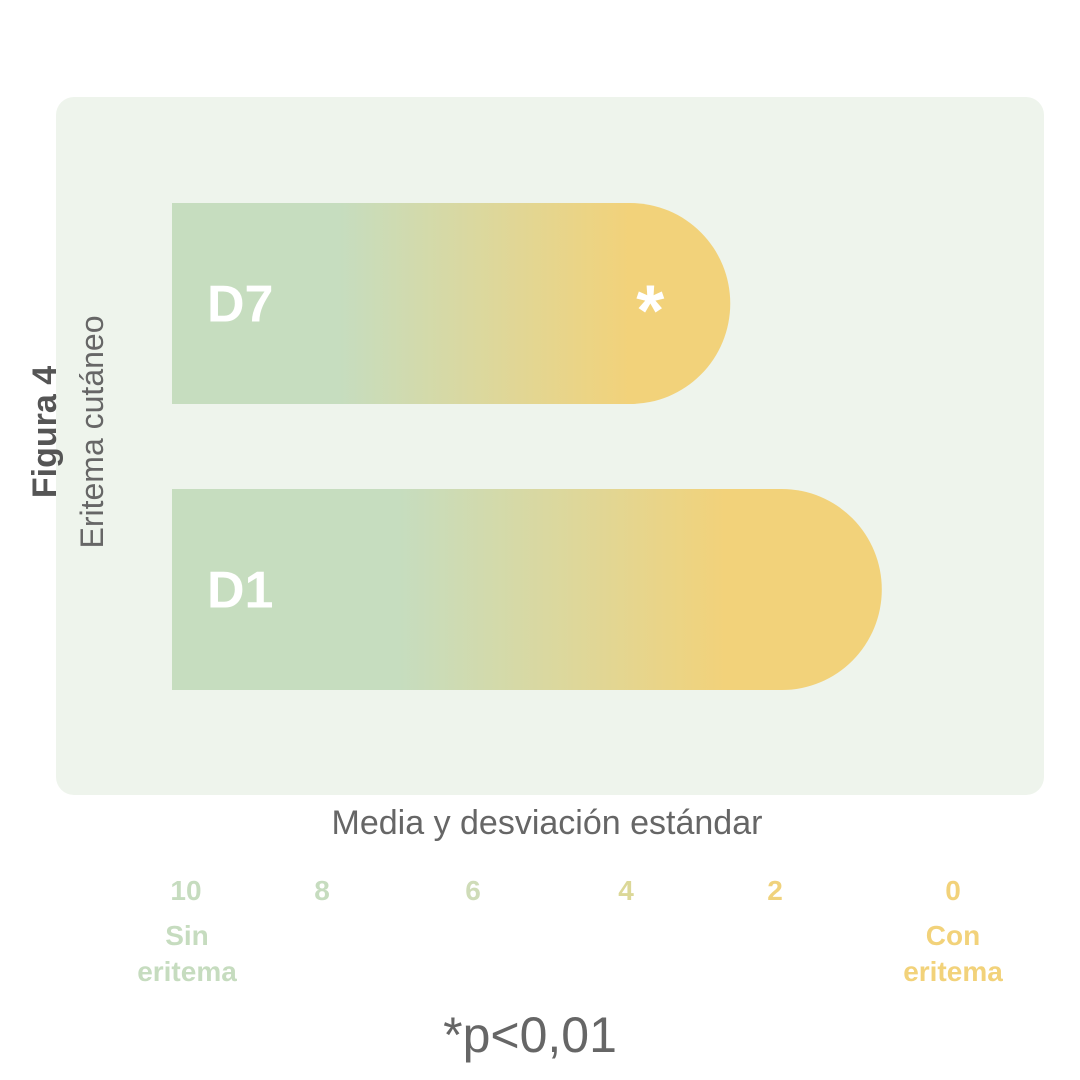 The width and height of the screenshot is (1080, 1080). What do you see at coordinates (953, 890) in the screenshot?
I see `x-tick-label: 0` at bounding box center [953, 890].